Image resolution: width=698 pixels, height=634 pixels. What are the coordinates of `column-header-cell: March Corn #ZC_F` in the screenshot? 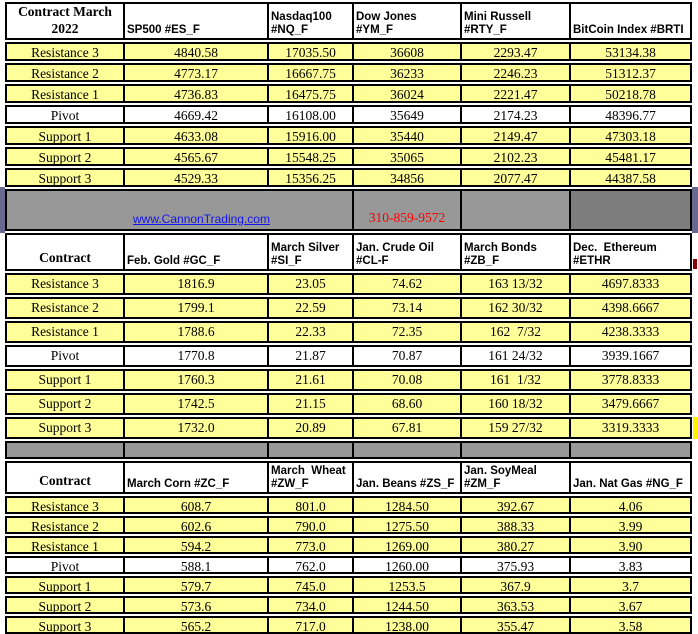 It's located at (196, 477).